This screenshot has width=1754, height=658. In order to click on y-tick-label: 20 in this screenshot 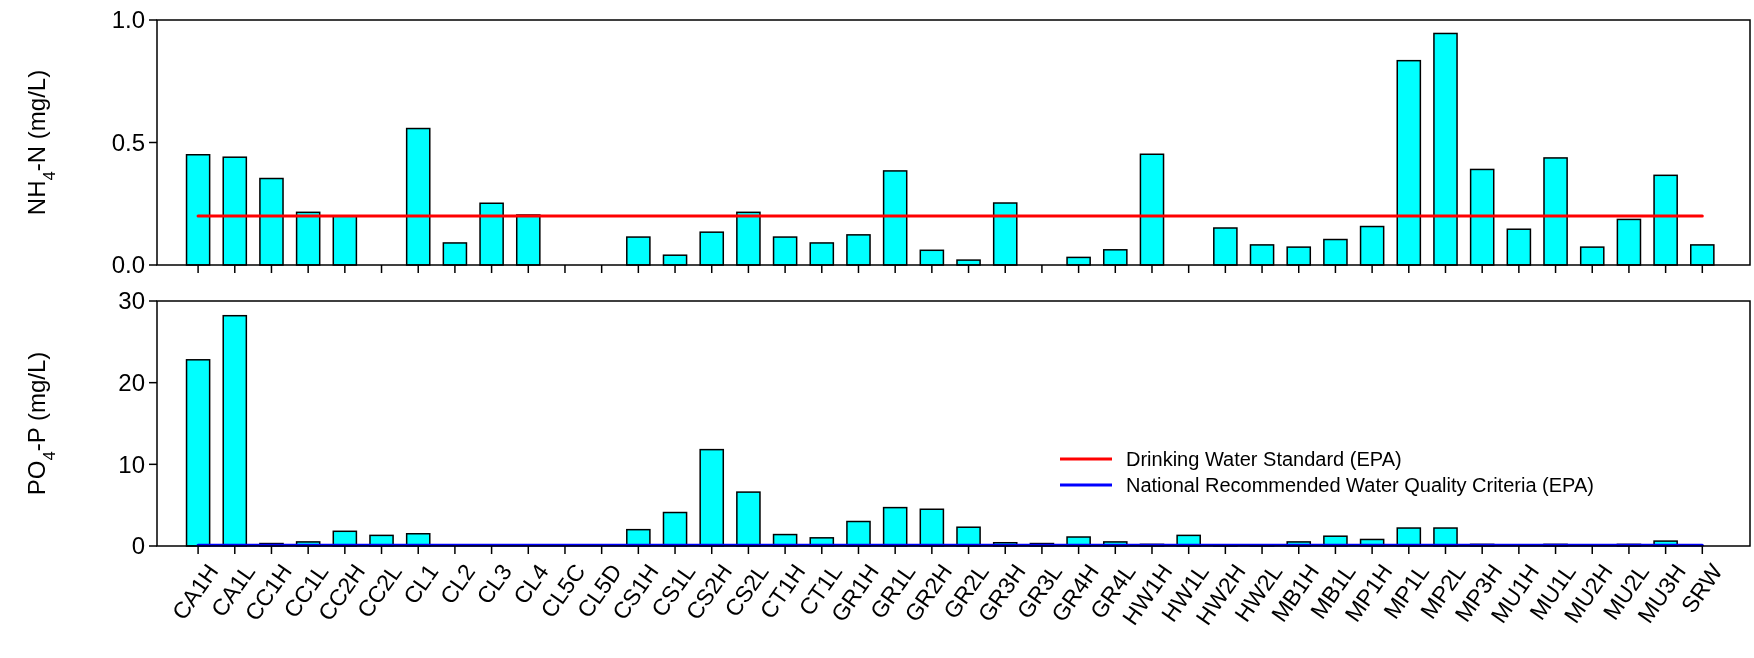, I will do `click(131, 383)`.